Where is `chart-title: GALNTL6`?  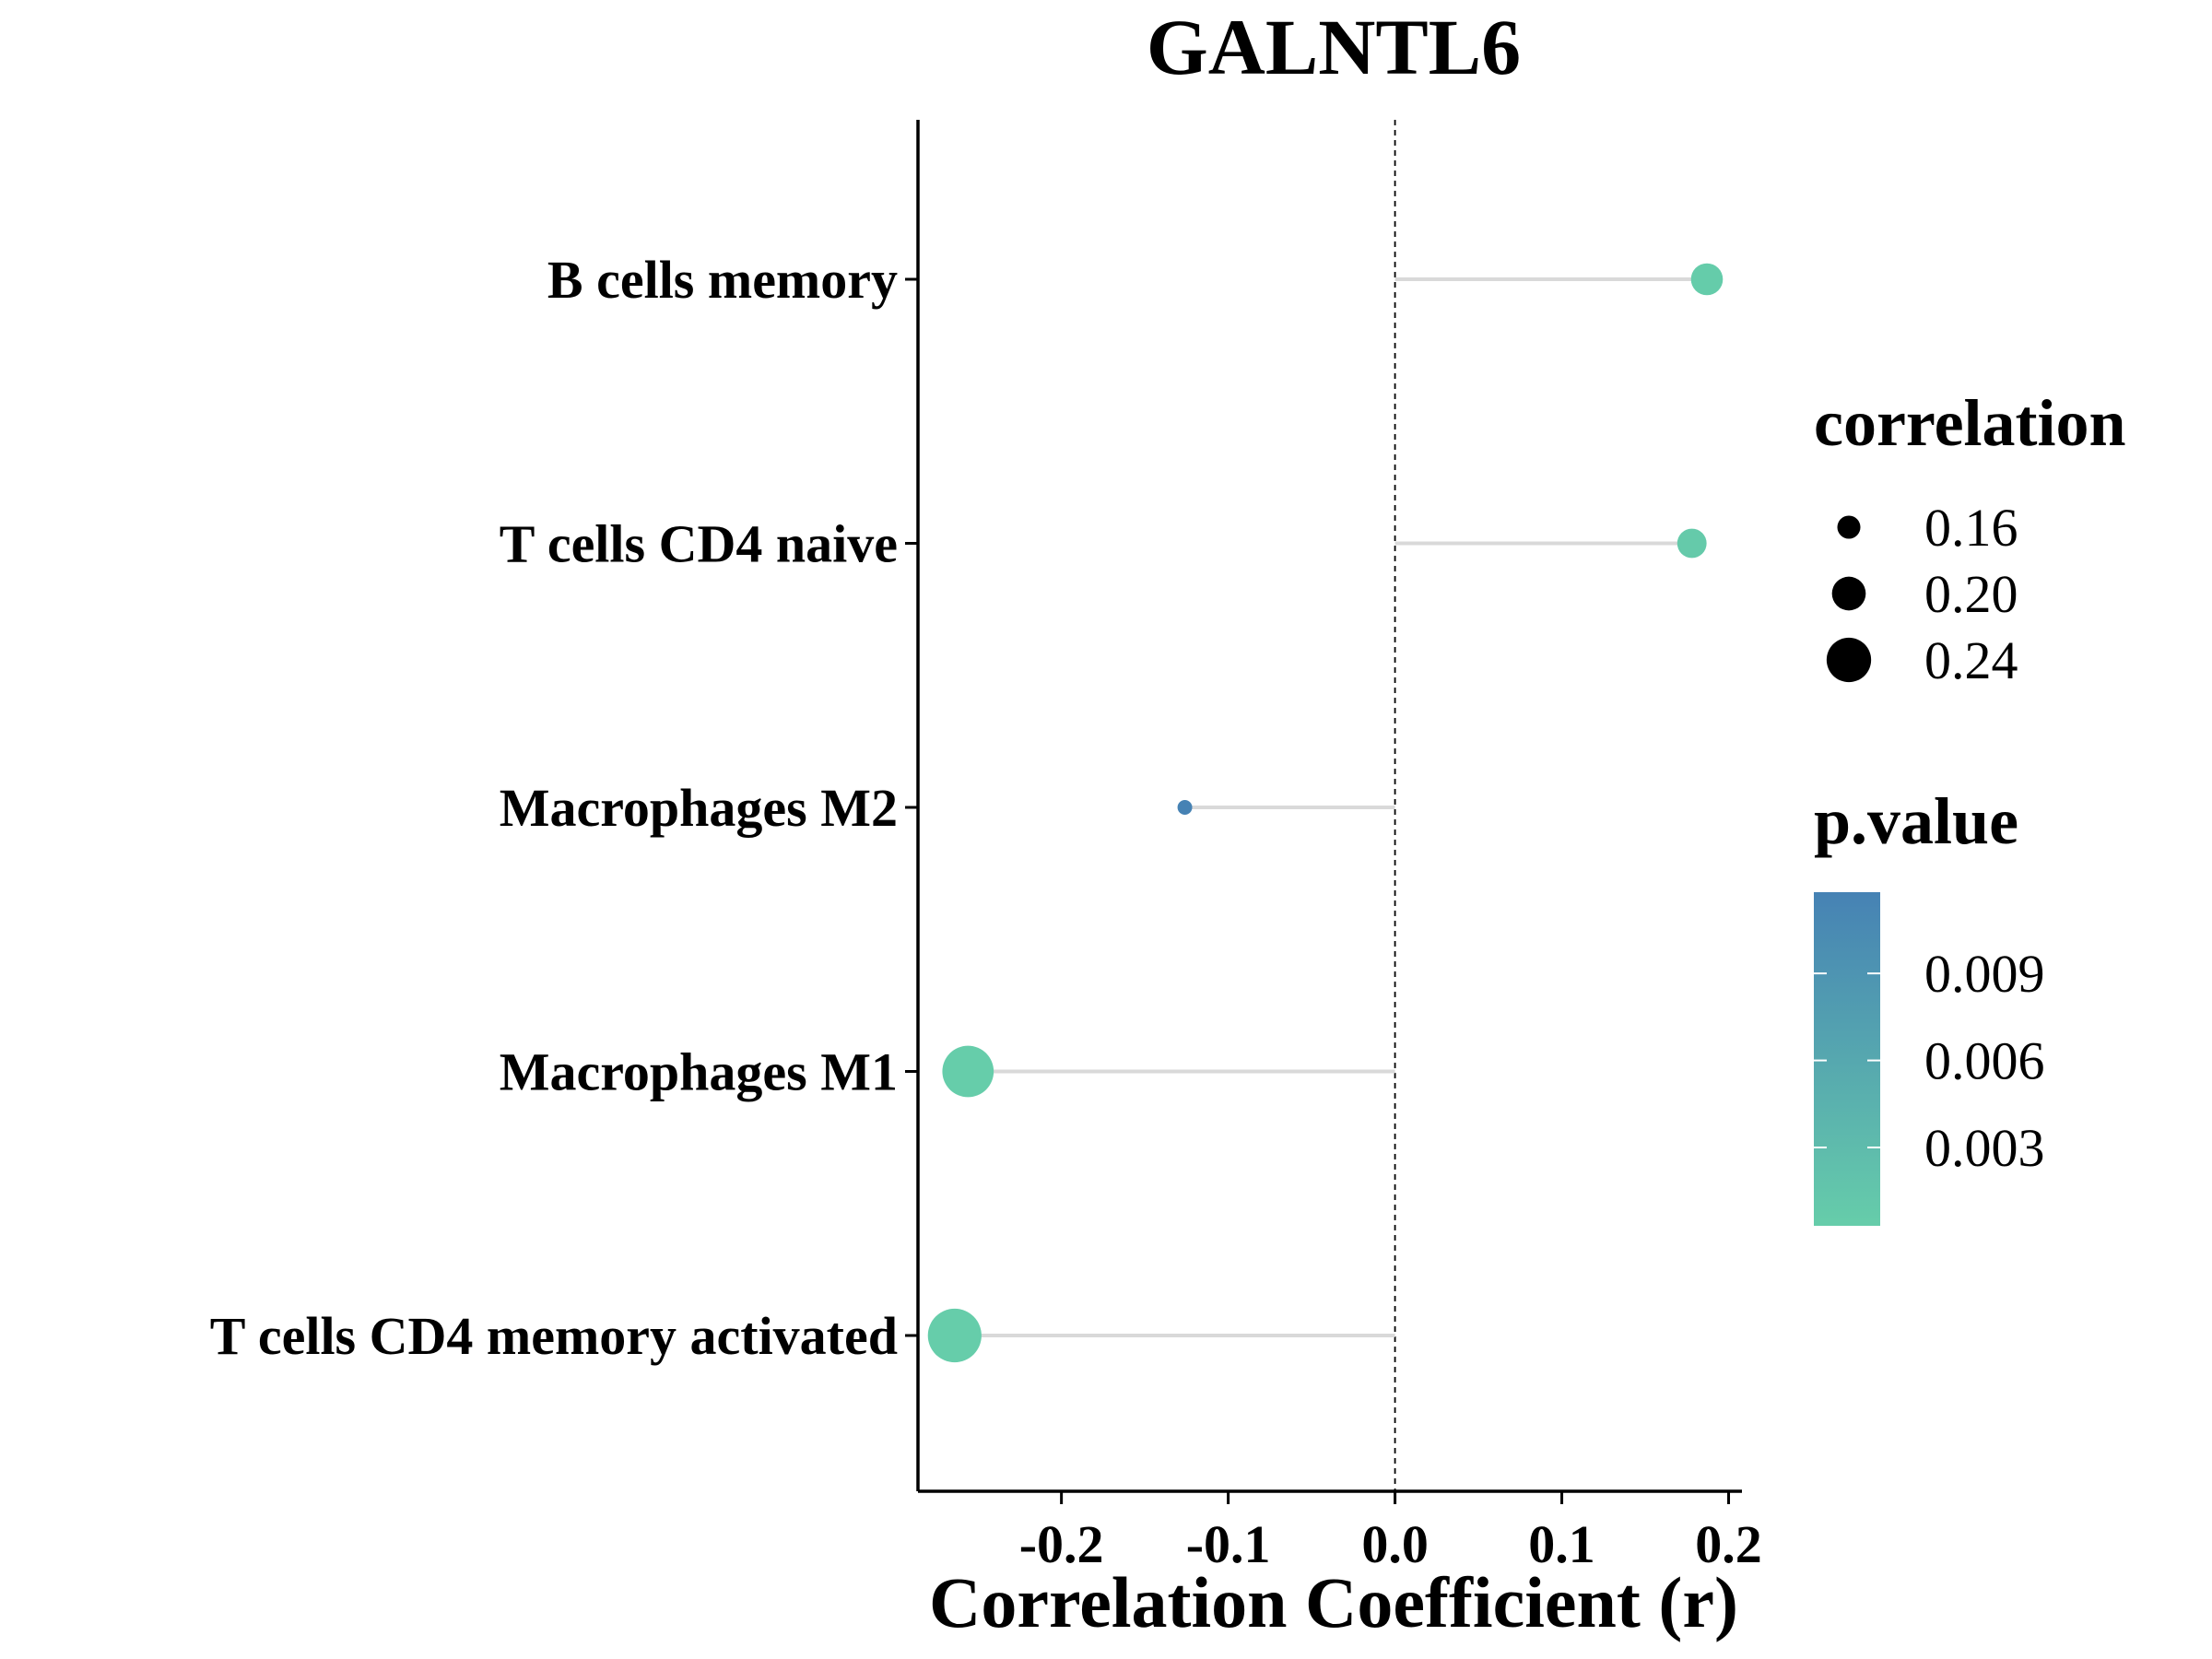
chart-title: GALNTL6 is located at coordinates (1334, 47).